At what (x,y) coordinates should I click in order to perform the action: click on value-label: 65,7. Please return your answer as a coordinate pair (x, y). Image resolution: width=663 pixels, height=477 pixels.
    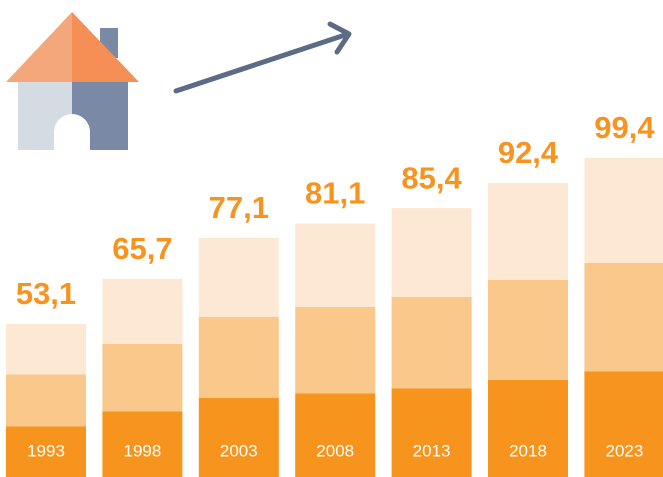
    Looking at the image, I should click on (142, 248).